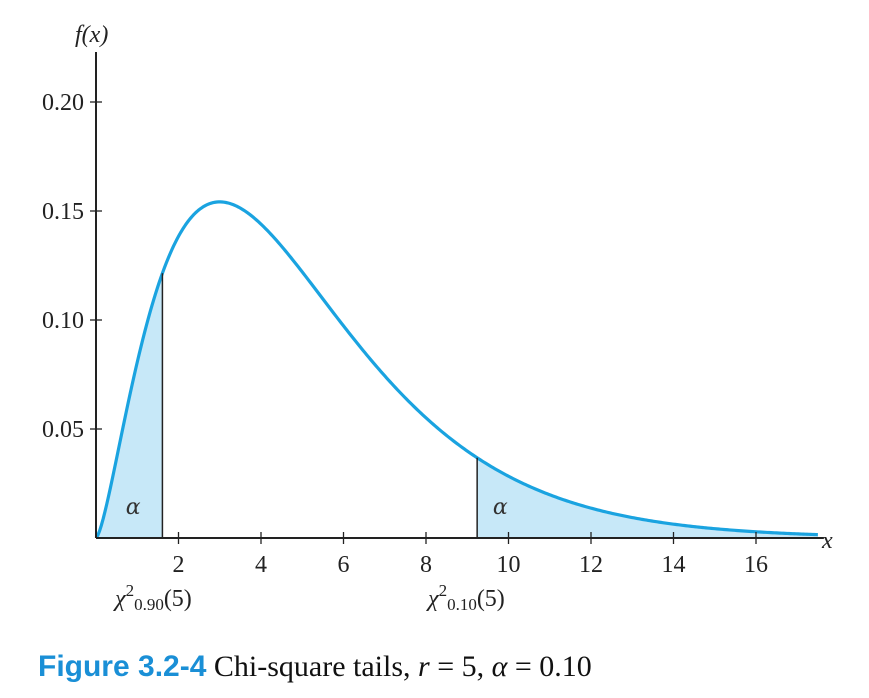  Describe the element at coordinates (63, 212) in the screenshot. I see `y-tick-label-0.15: 0.15` at that location.